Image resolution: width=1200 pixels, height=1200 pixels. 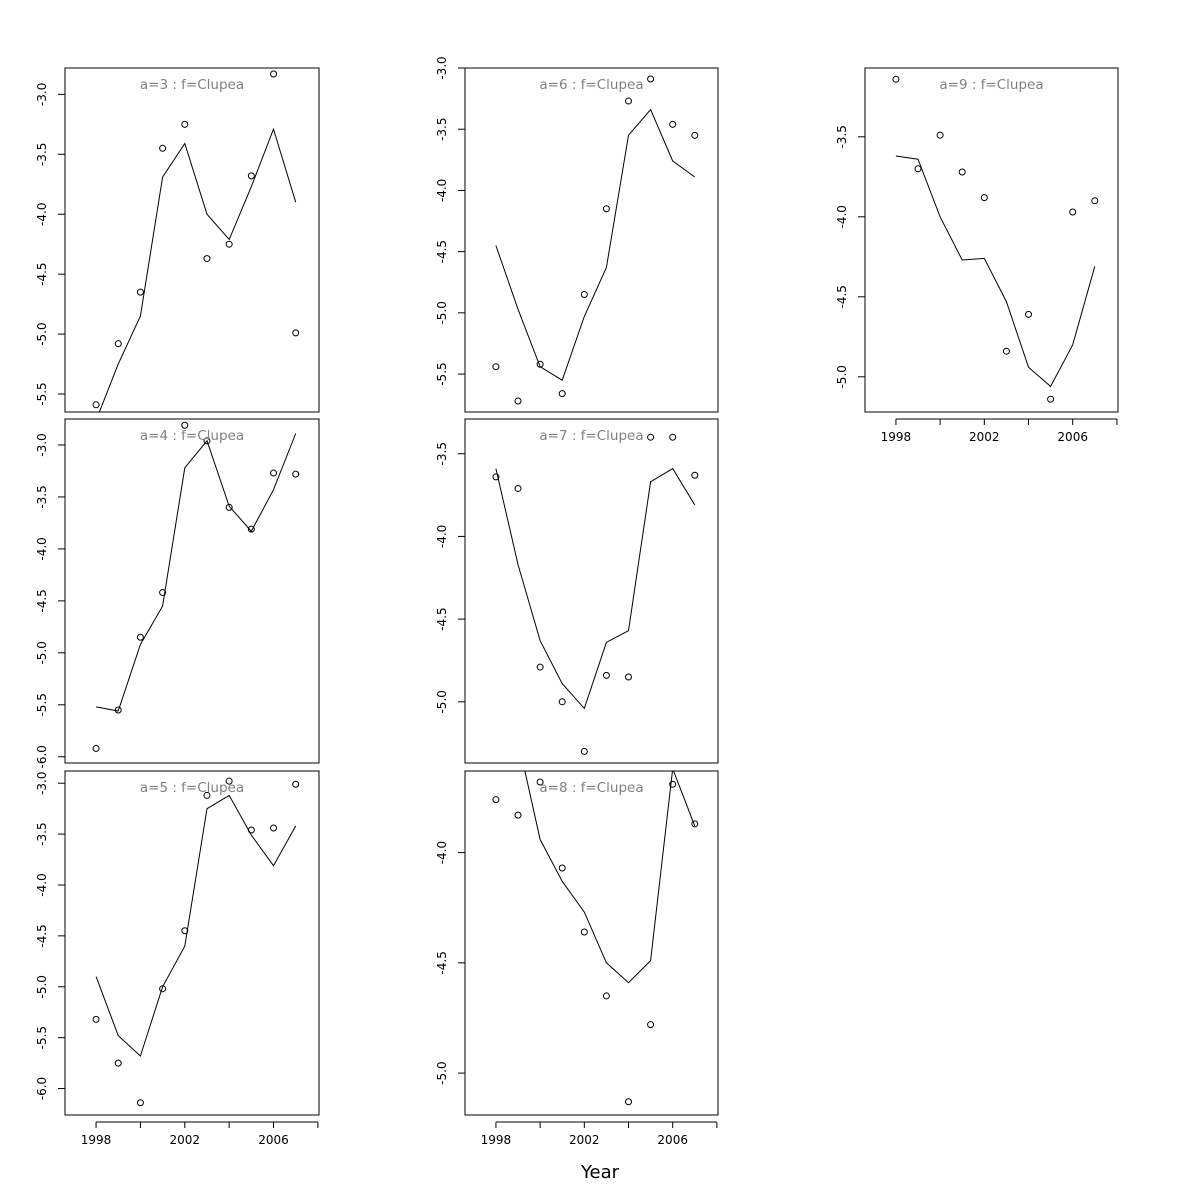 I want to click on chart-panel: -5.5 -5.0 -4.5 -4.0 -3.5 -3.0 a=6 : f=Clupea, so click(x=577, y=234).